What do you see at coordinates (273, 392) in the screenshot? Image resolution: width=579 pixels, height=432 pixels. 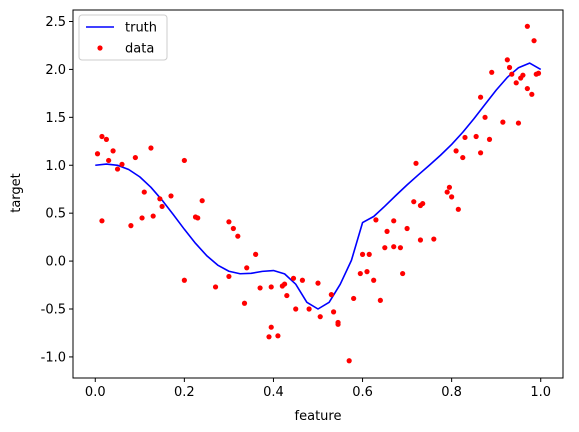 I see `x-tick-label: 0.4` at bounding box center [273, 392].